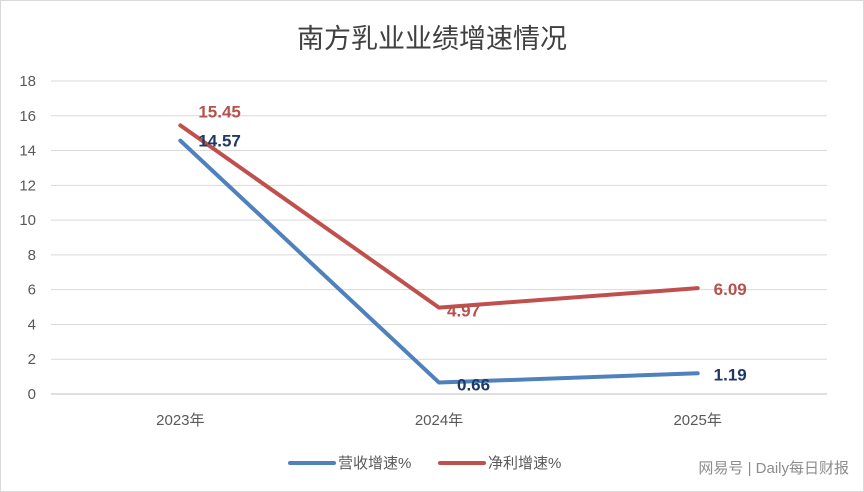 This screenshot has width=864, height=492. Describe the element at coordinates (219, 111) in the screenshot. I see `data-label: 15.45` at that location.